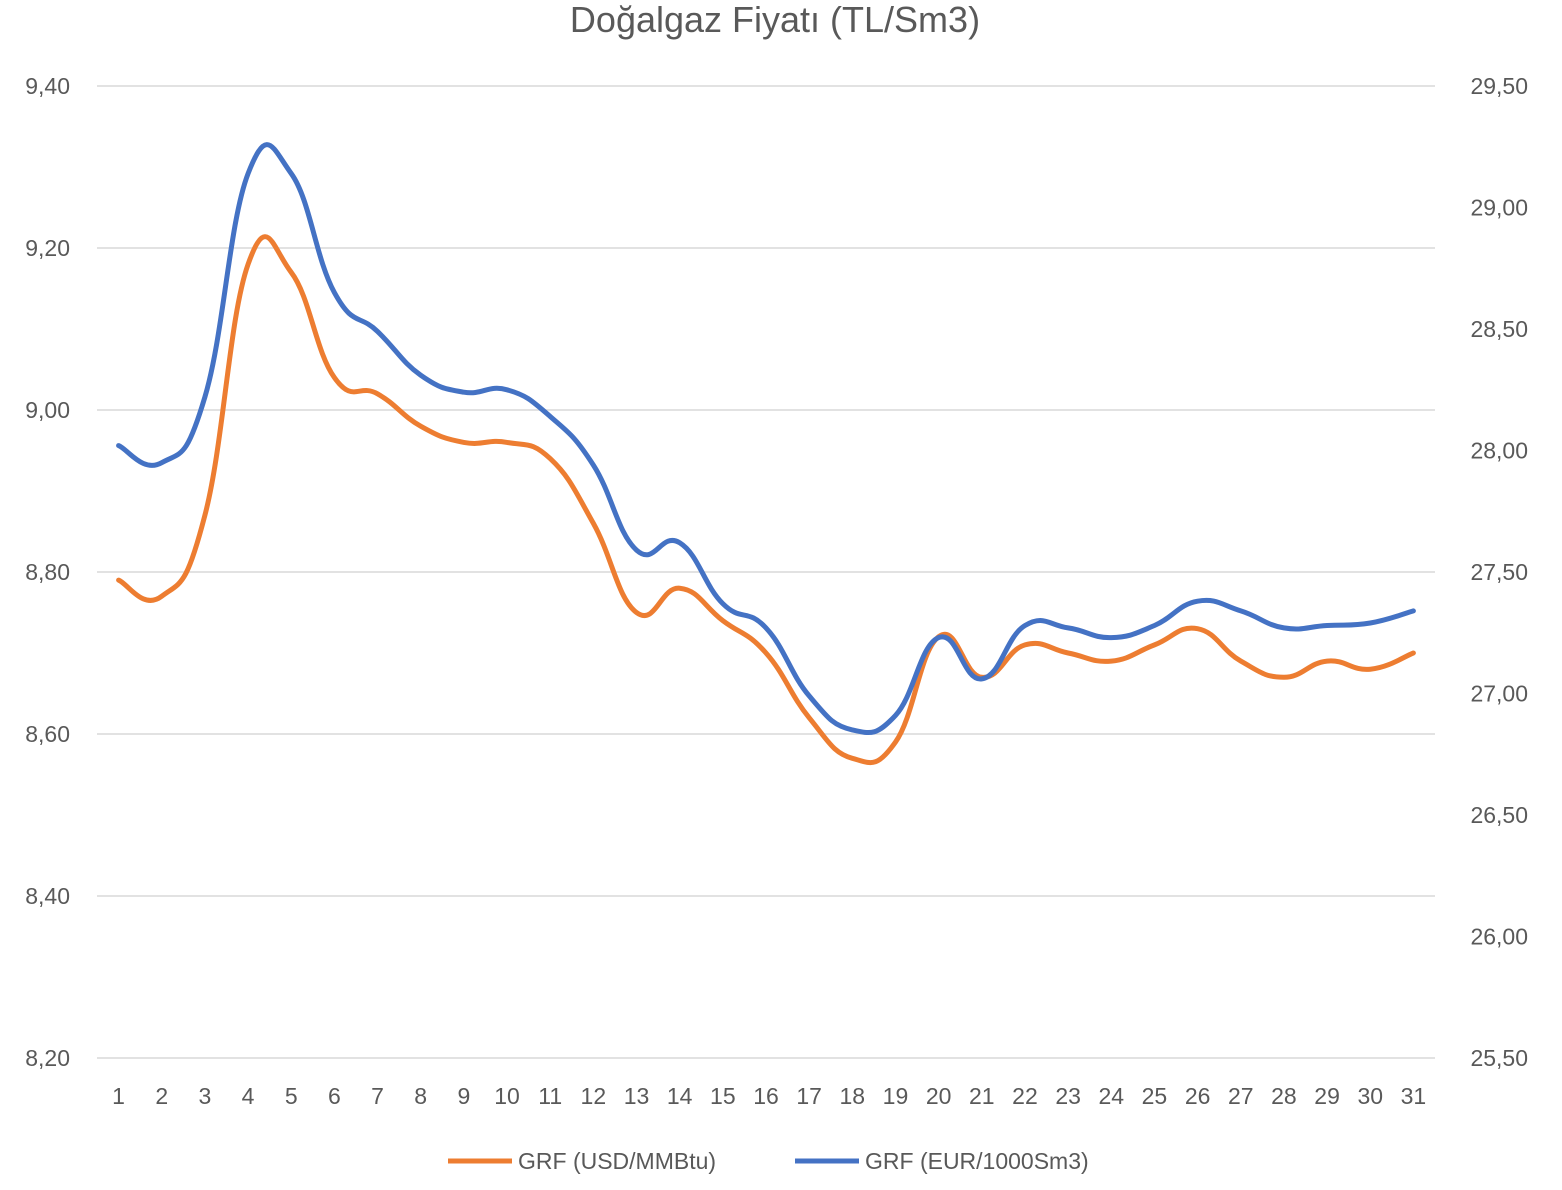  What do you see at coordinates (1198, 1096) in the screenshot?
I see `x-tick-label: 26` at bounding box center [1198, 1096].